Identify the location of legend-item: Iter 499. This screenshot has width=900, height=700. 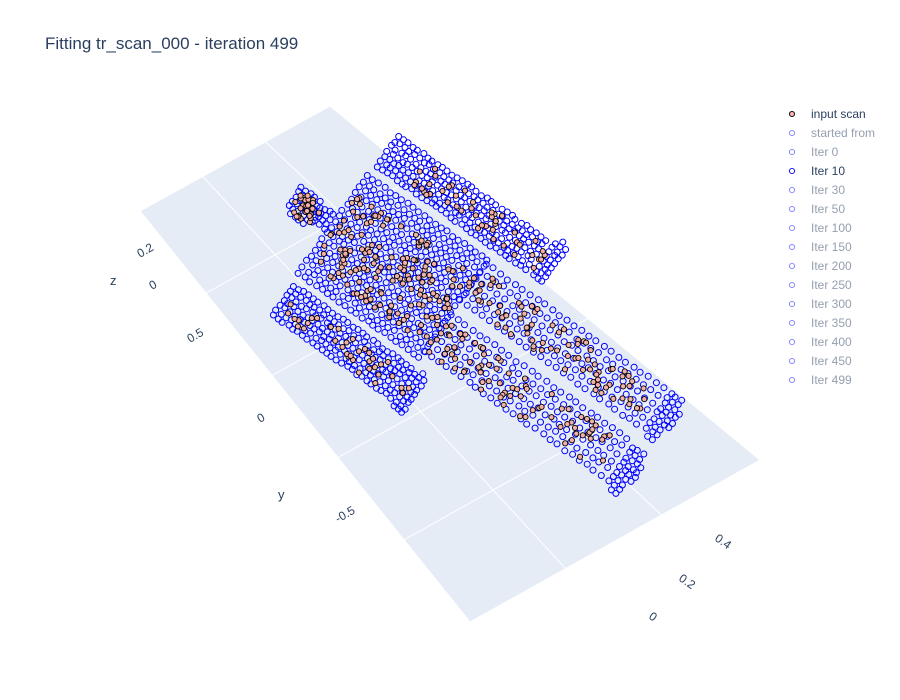
(820, 380).